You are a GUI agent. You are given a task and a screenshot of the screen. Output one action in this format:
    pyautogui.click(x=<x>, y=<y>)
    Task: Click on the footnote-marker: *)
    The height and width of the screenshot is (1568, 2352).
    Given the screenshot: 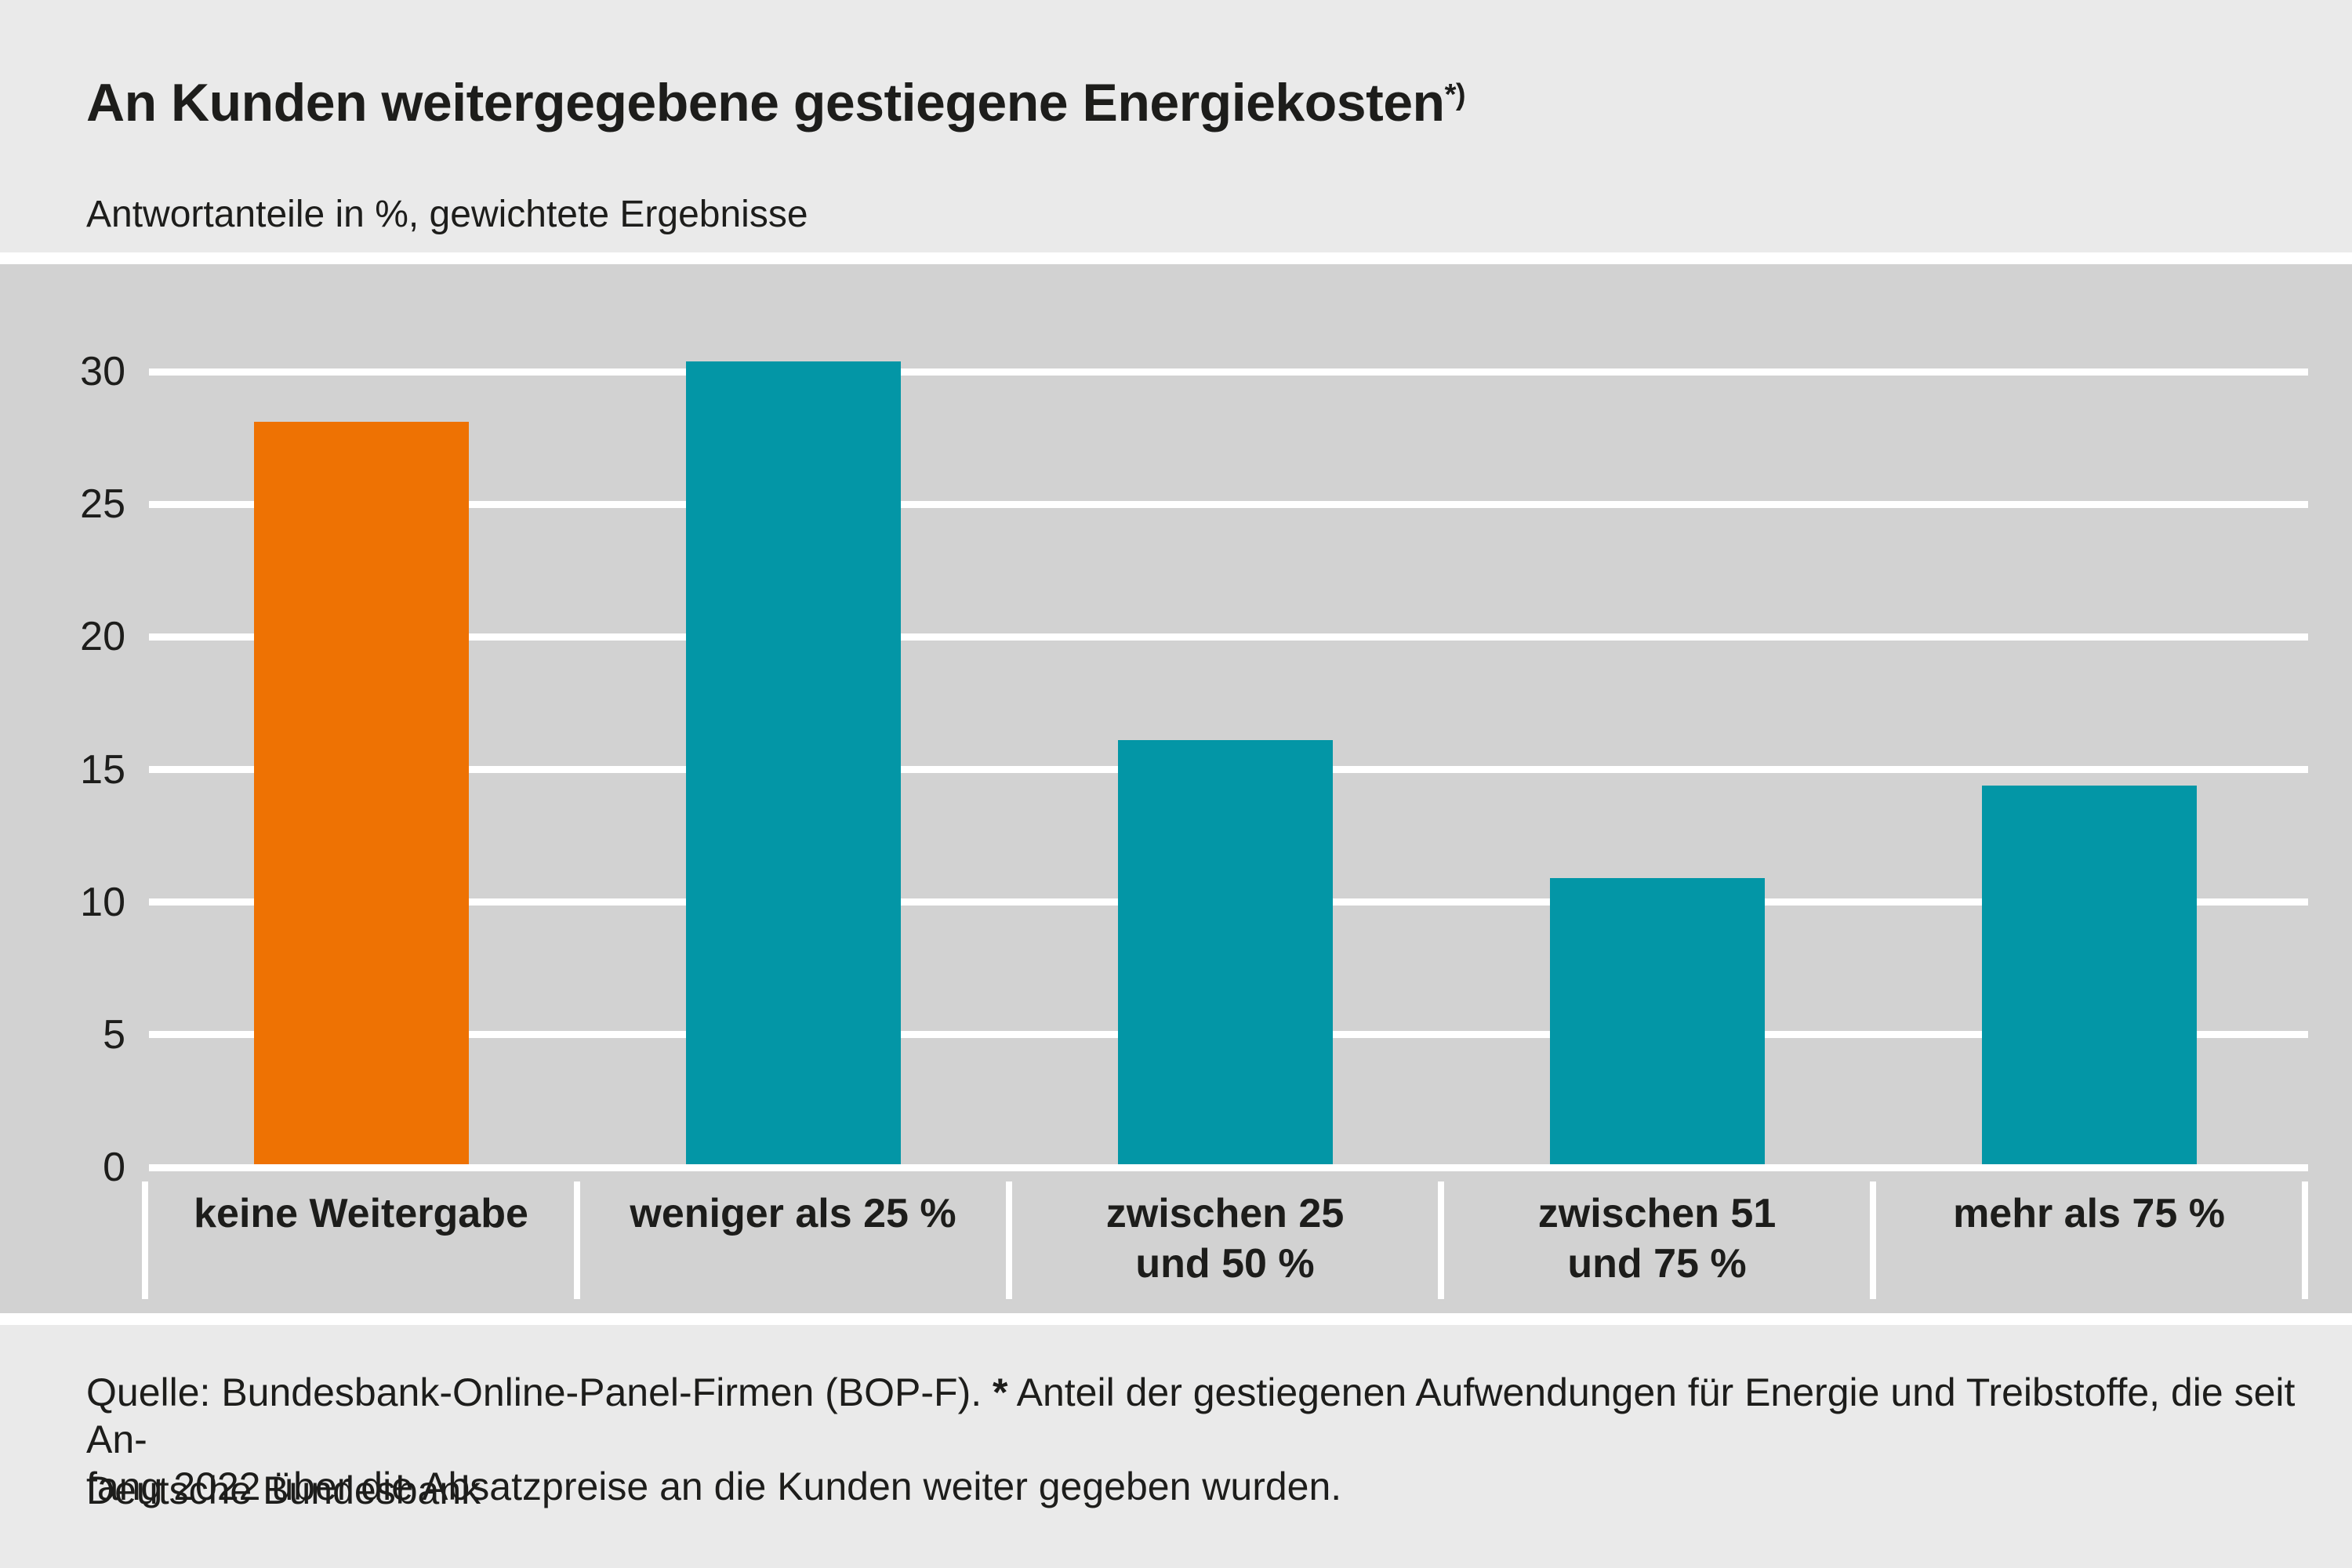 What is the action you would take?
    pyautogui.click(x=1455, y=95)
    